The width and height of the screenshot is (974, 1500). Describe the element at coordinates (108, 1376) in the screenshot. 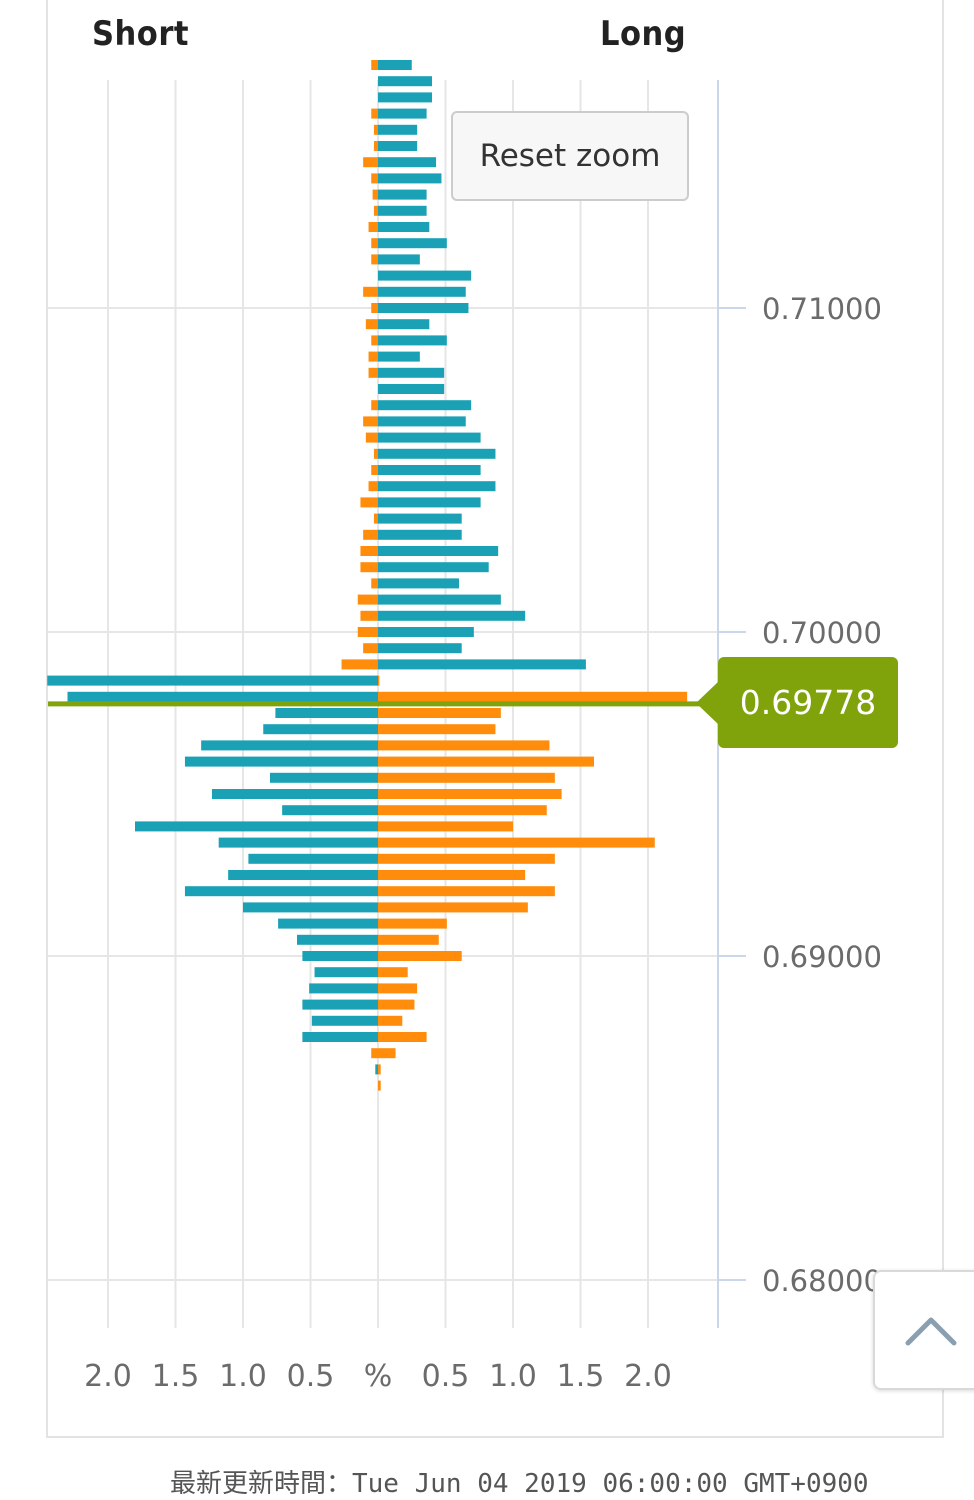

I see `x-tick-label: 2.0` at that location.